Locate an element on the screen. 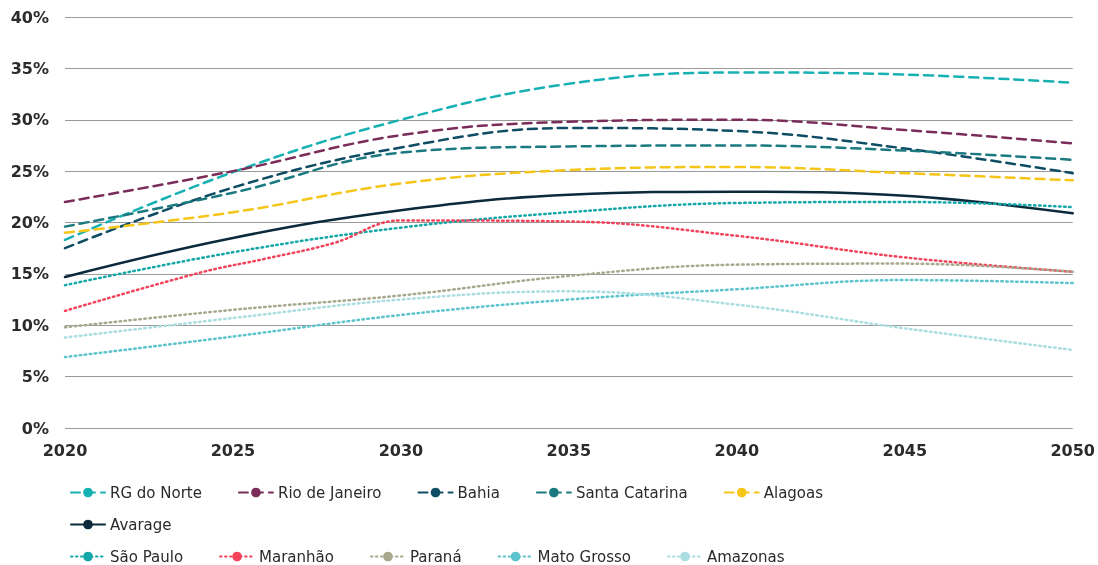 Image resolution: width=1098 pixels, height=565 pixels. legend-label: Mato Grosso is located at coordinates (584, 556).